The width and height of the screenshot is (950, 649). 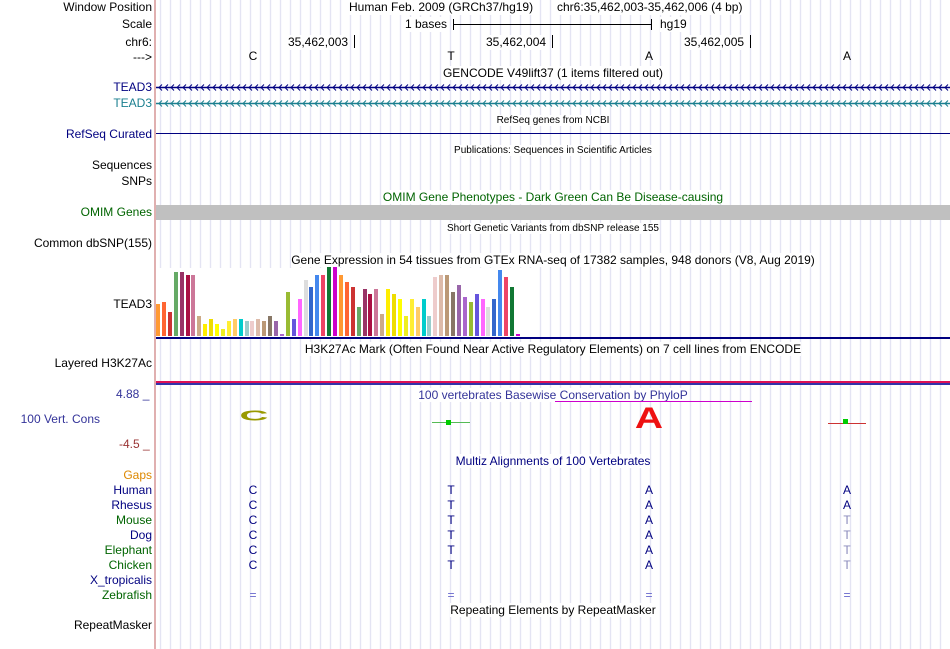 I want to click on species-label: Dog, so click(x=140, y=535).